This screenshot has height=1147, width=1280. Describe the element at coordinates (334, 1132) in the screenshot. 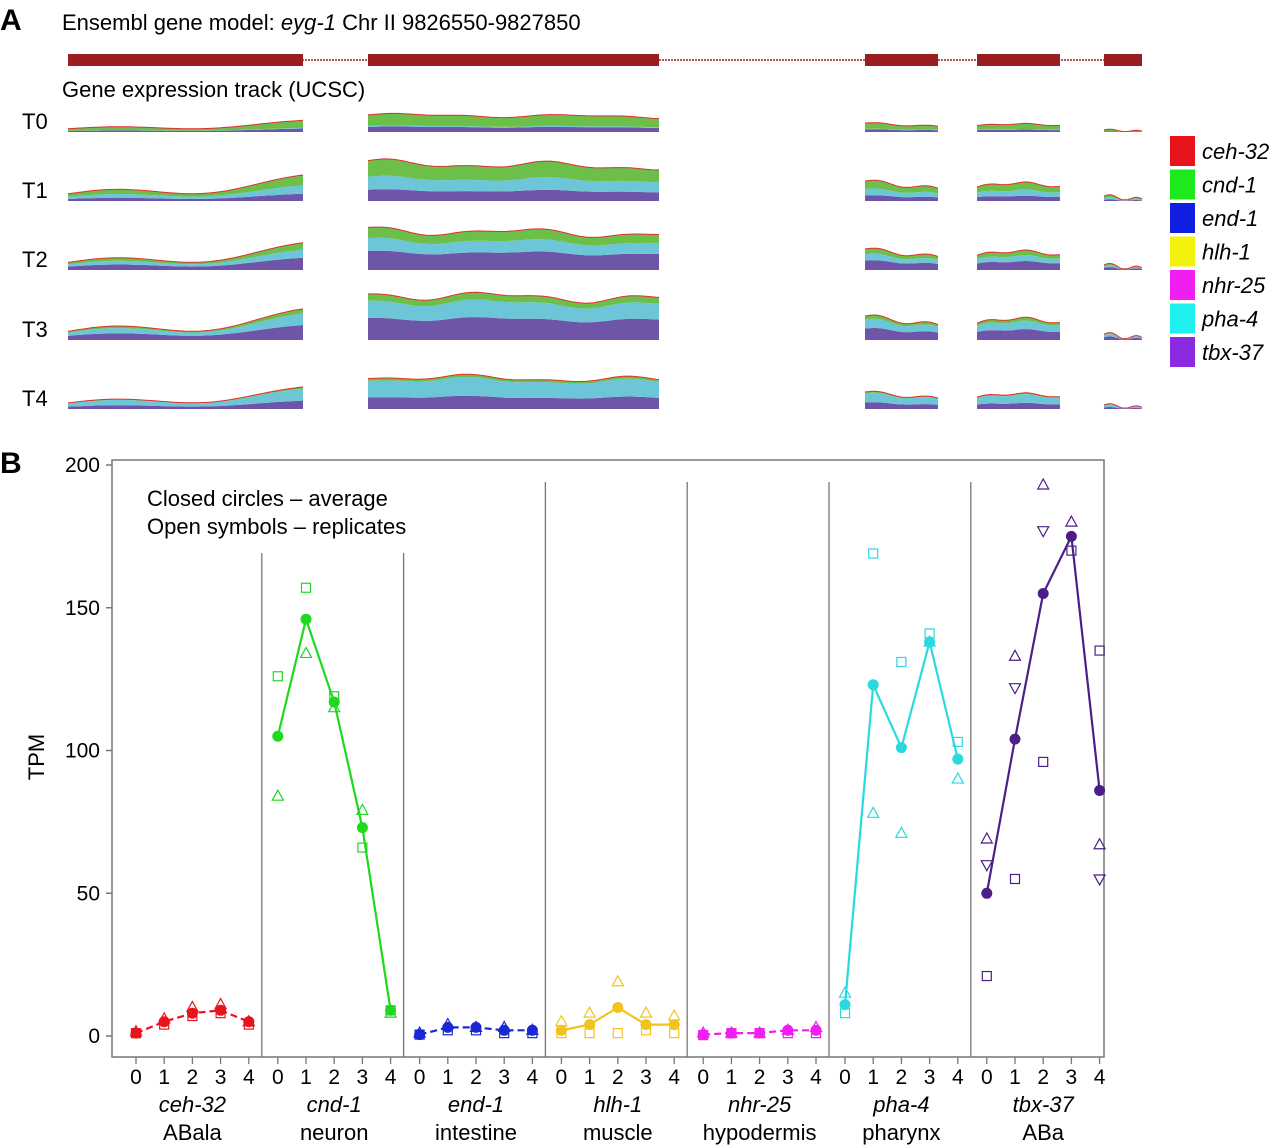

I see `group-tissue-label: neuron` at that location.